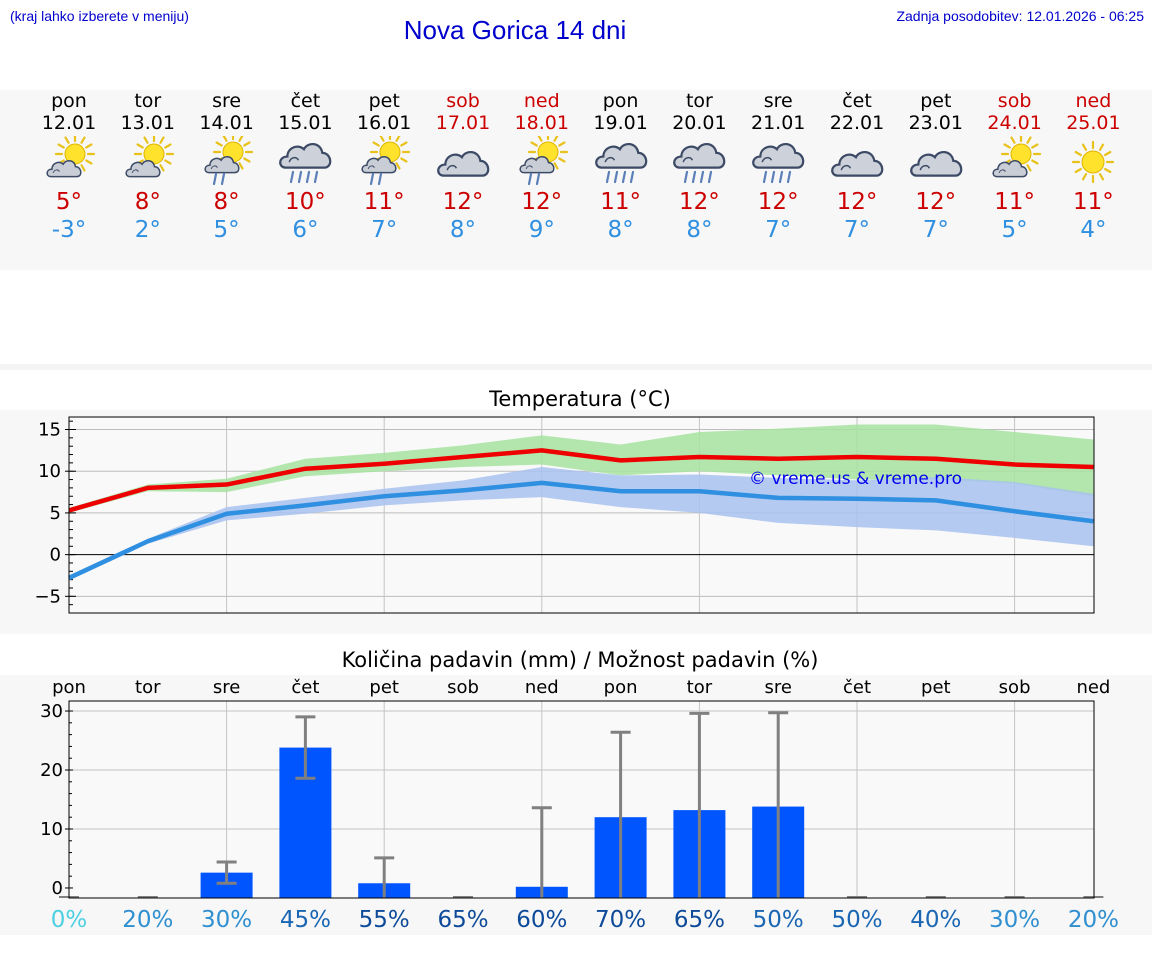 This screenshot has width=1152, height=975. I want to click on max-temp: 10°, so click(305, 202).